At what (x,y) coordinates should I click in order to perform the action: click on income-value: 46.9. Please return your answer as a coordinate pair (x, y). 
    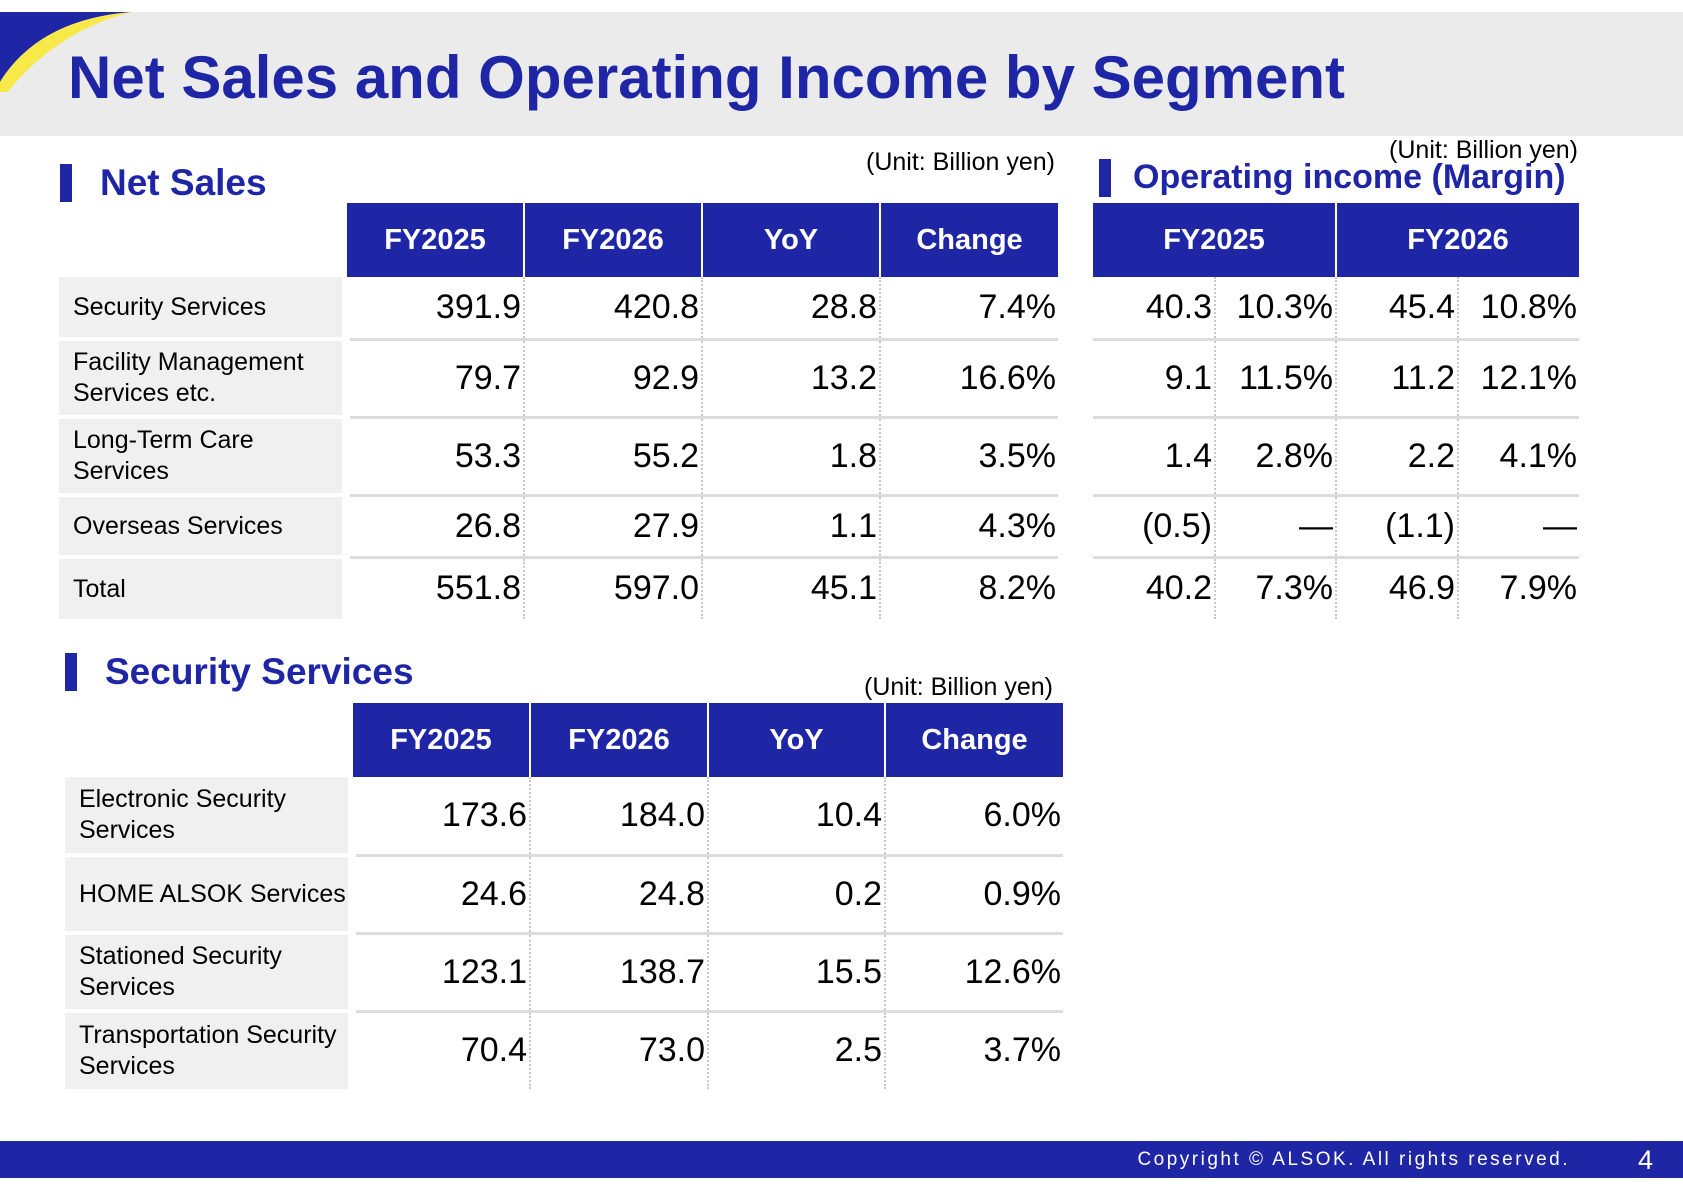
    Looking at the image, I should click on (1398, 588).